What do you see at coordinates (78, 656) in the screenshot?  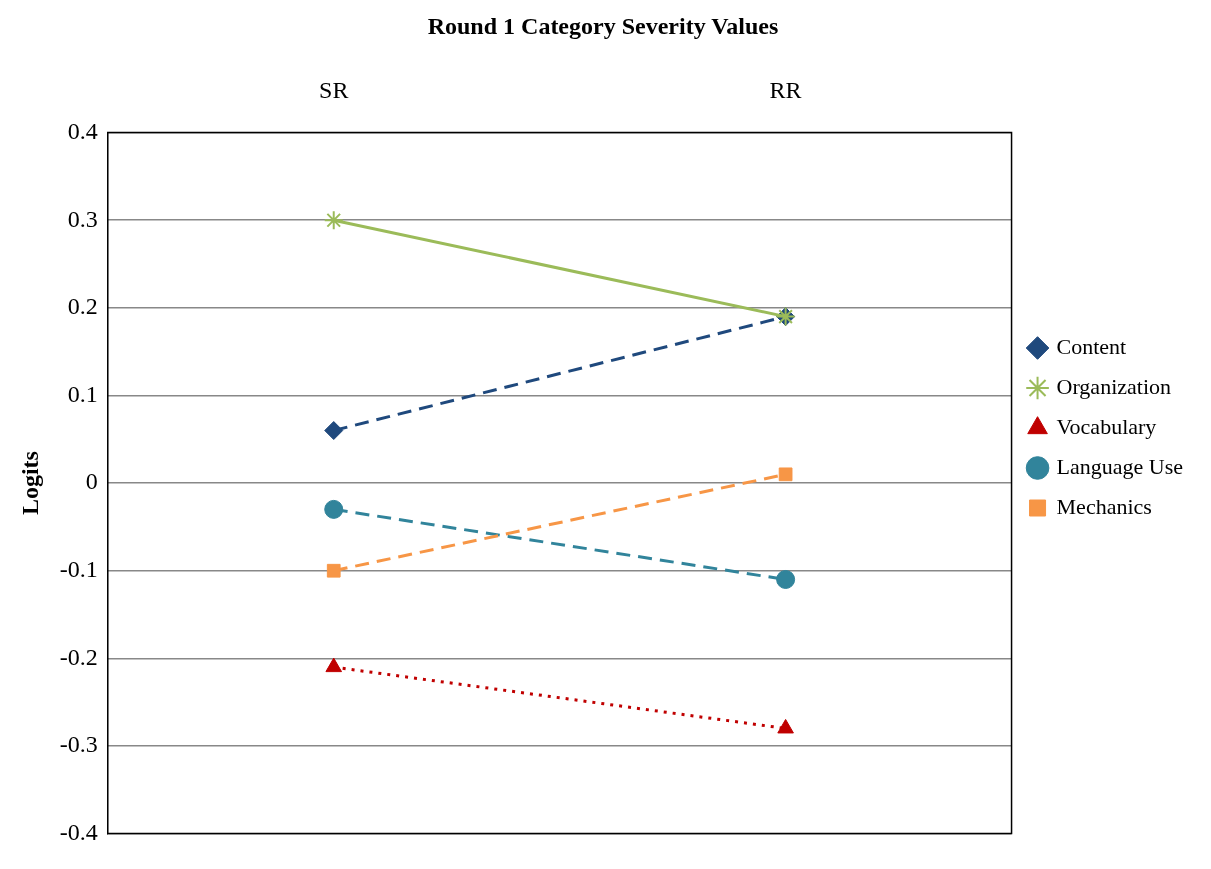 I see `y-tick-label: -0.2` at bounding box center [78, 656].